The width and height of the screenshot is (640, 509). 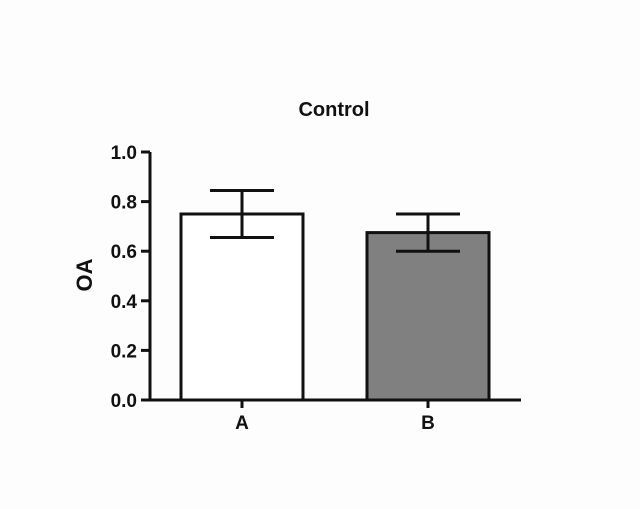 What do you see at coordinates (130, 277) in the screenshot?
I see `y-ticks: 0.0 0.2 0.4 0.6 0.8 1.0` at bounding box center [130, 277].